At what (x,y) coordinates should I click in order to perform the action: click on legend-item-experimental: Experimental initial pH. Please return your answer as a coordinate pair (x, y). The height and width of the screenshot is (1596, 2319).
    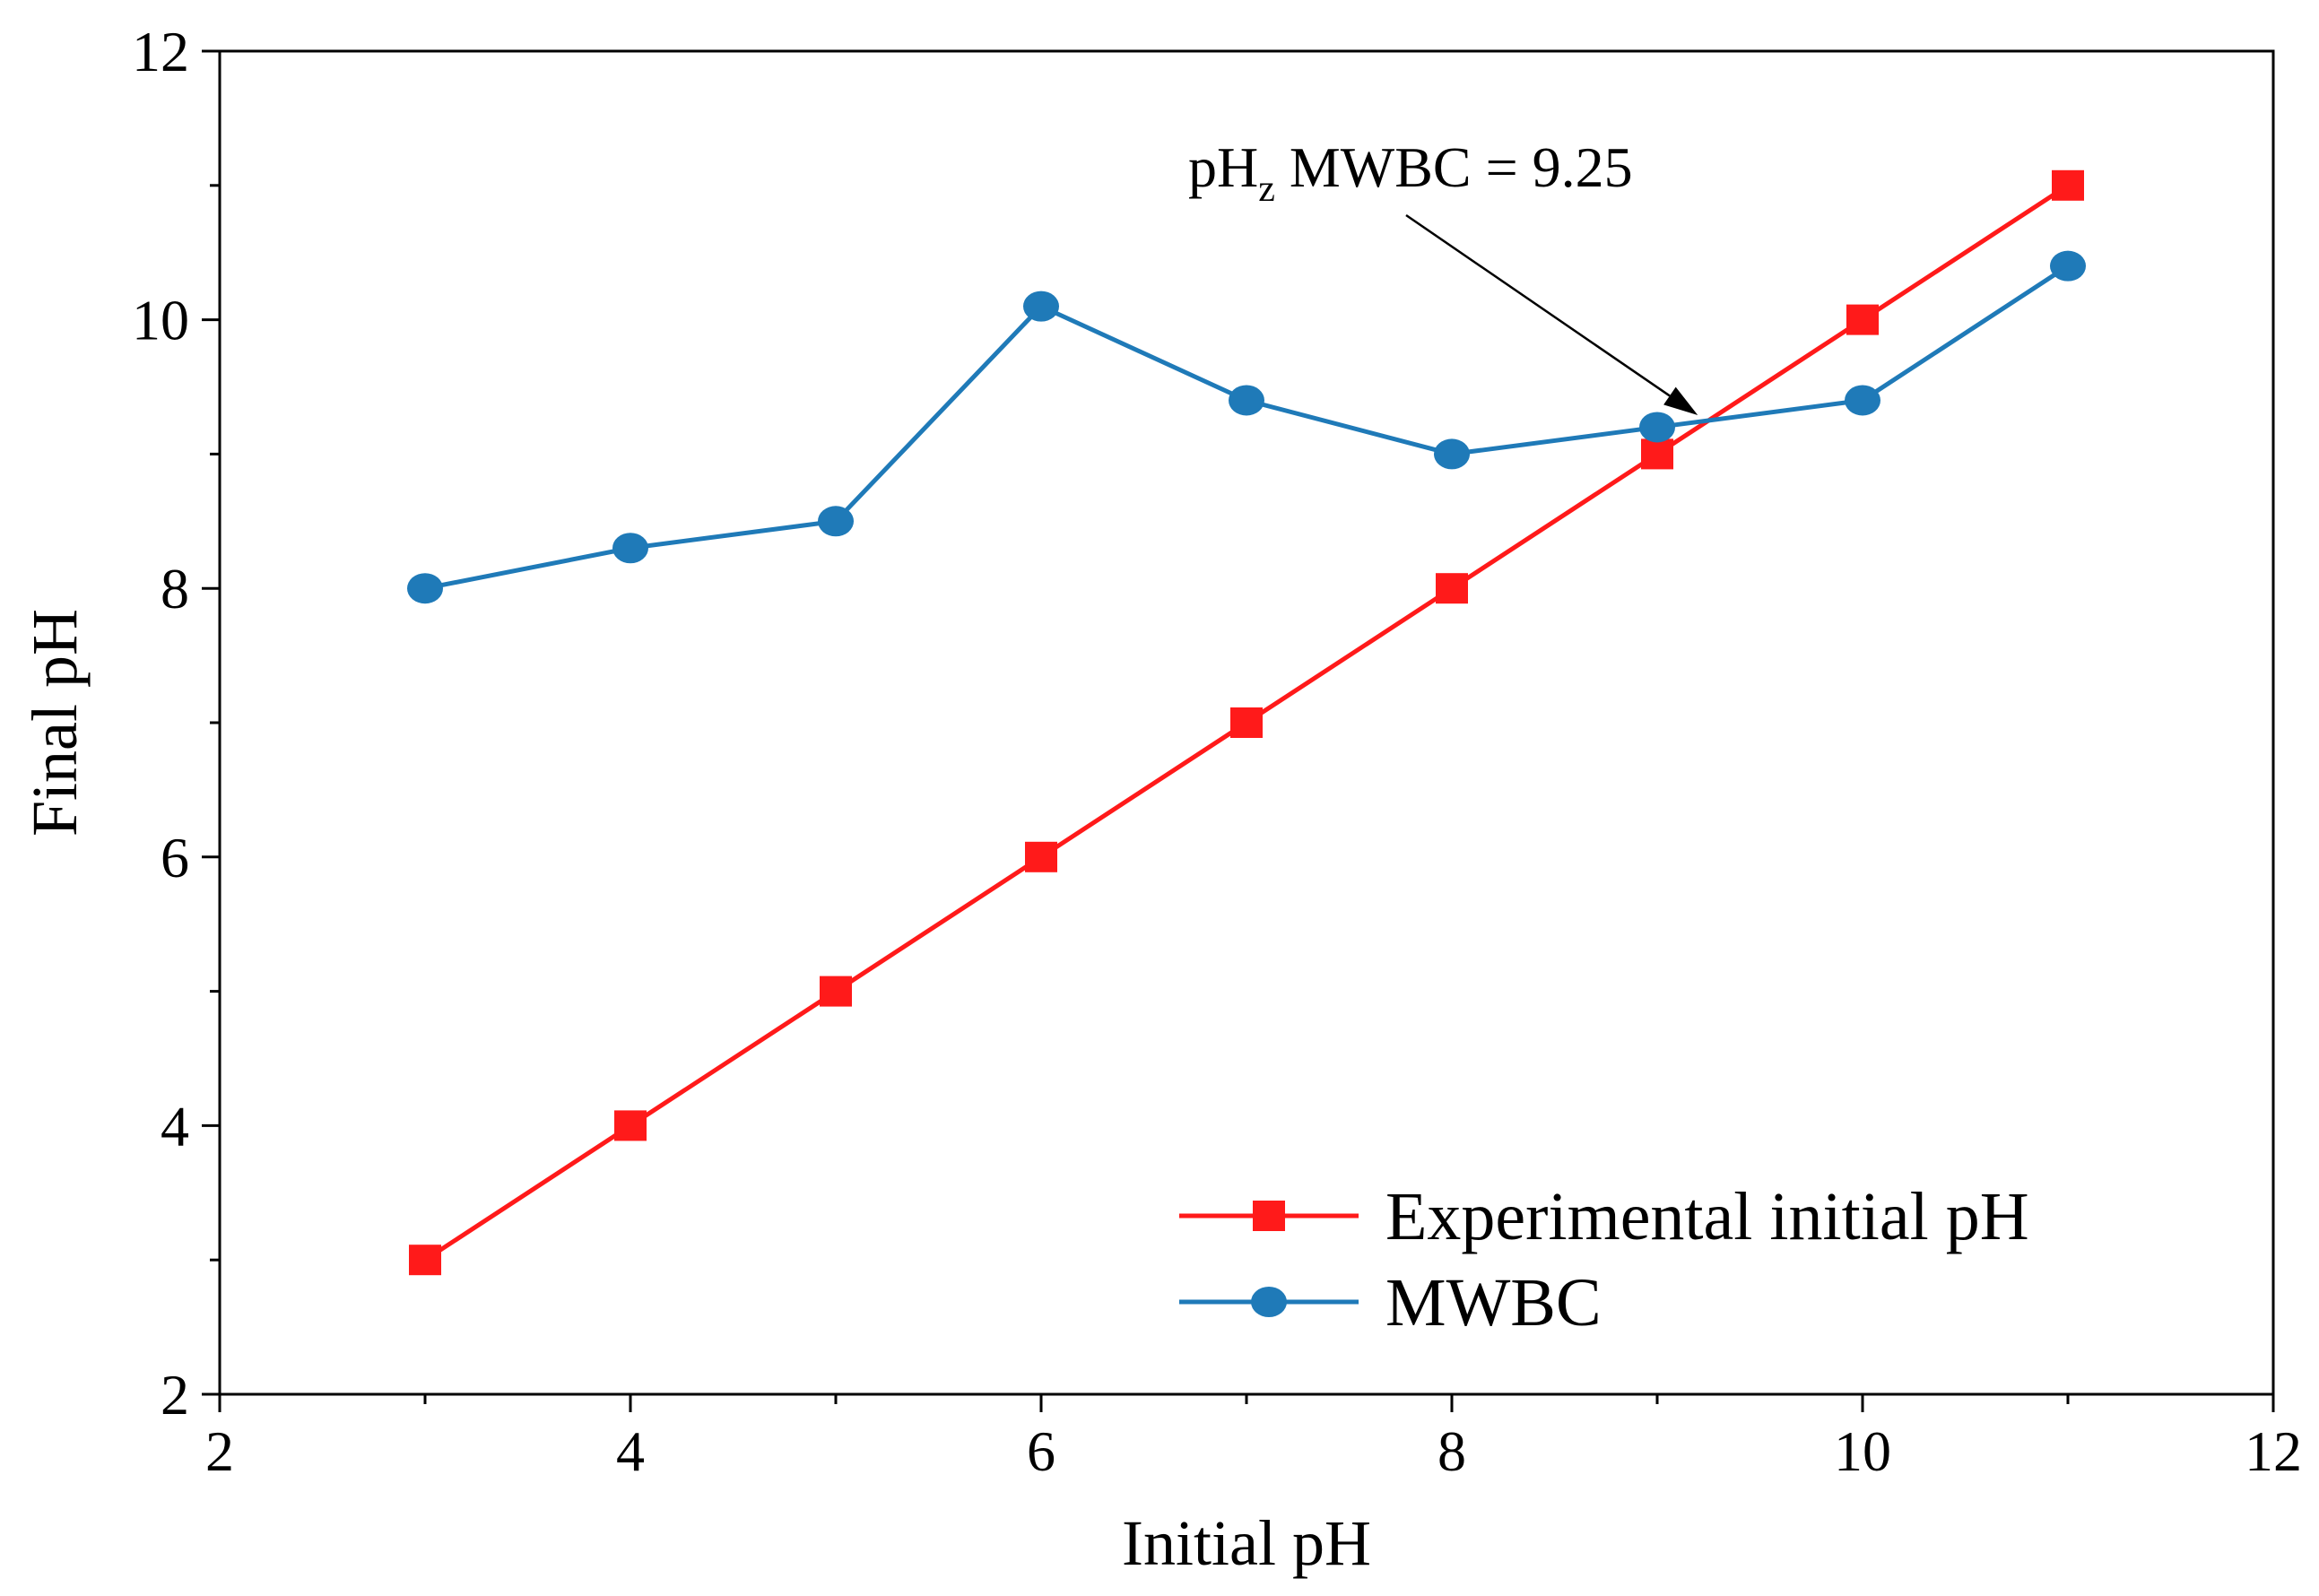
    Looking at the image, I should click on (1604, 1216).